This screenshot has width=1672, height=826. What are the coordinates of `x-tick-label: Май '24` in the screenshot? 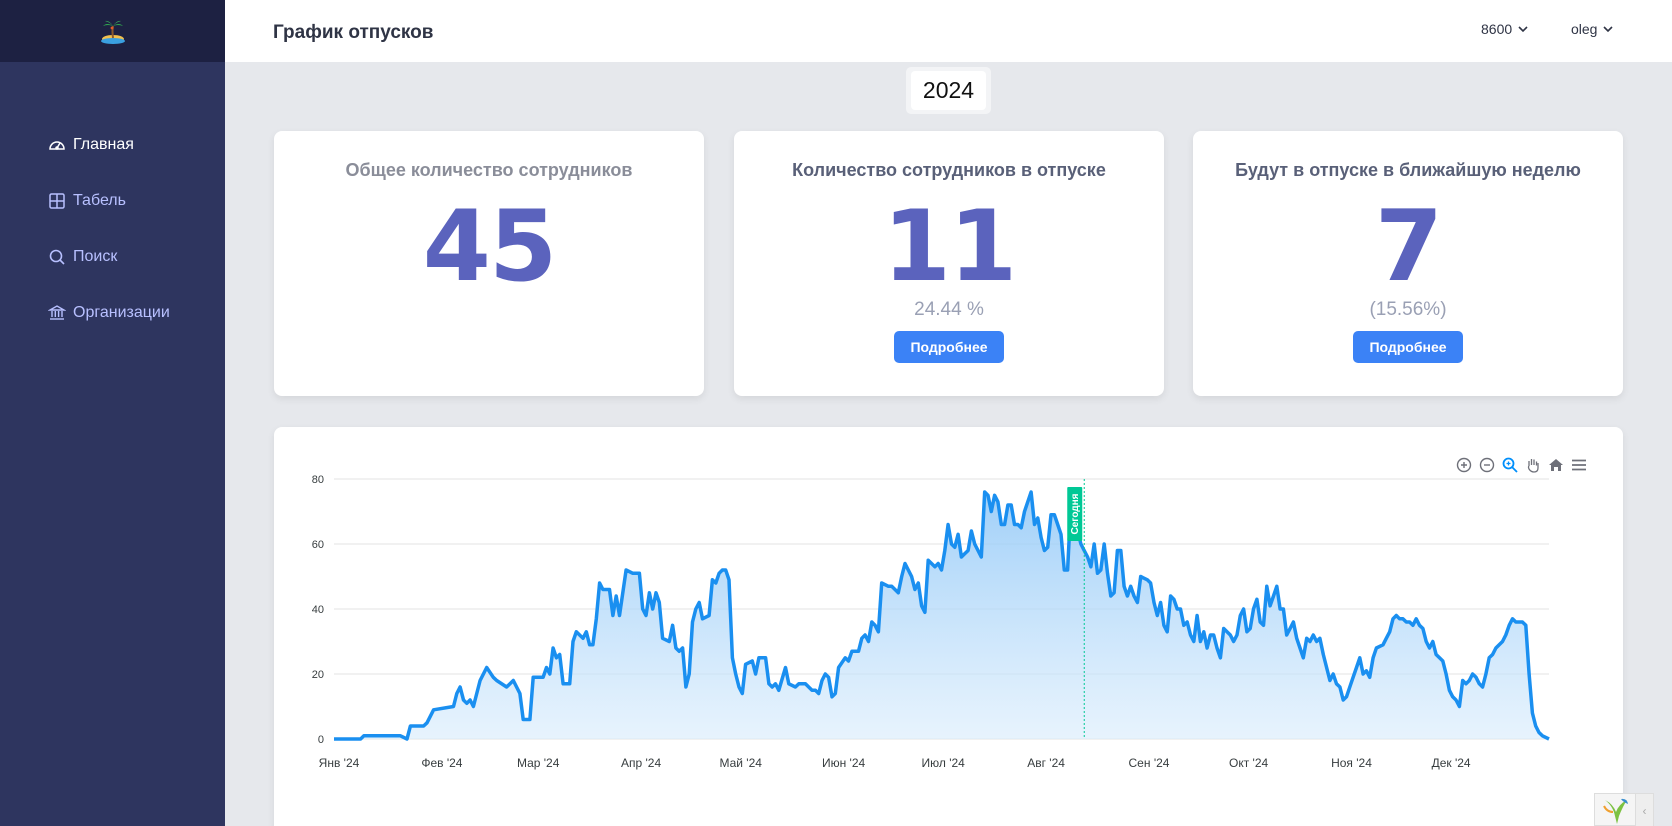 It's located at (740, 763).